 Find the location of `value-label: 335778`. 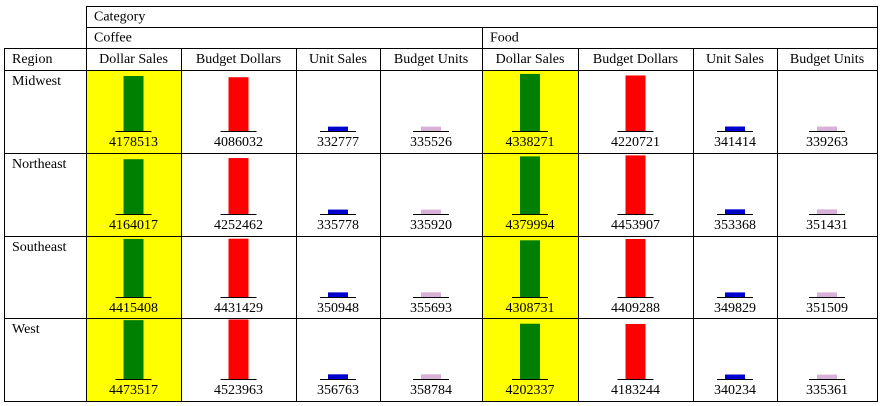

value-label: 335778 is located at coordinates (338, 225).